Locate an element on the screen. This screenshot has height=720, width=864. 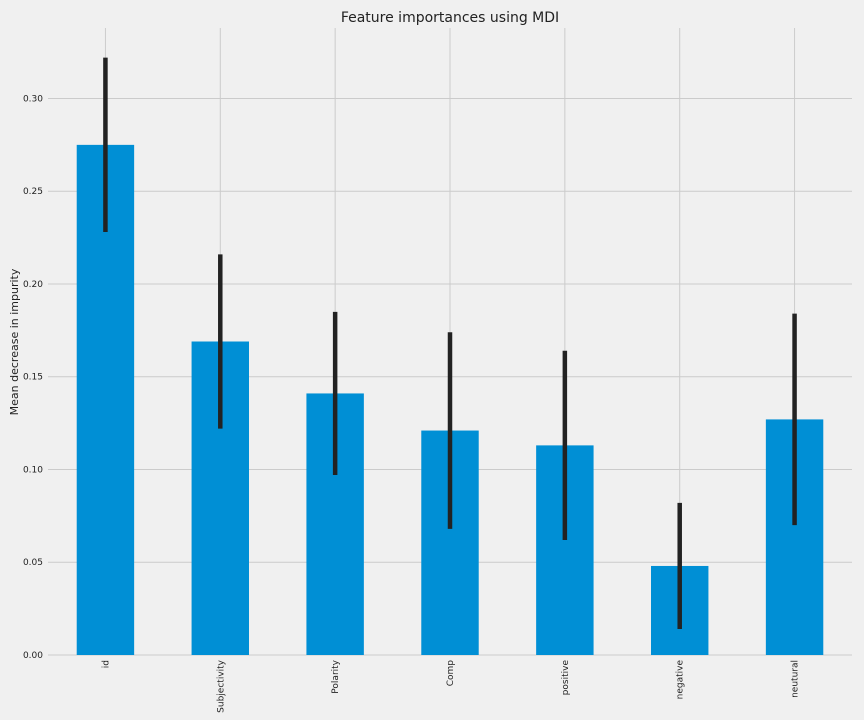
y-tick-label: 0.25 is located at coordinates (33, 192).